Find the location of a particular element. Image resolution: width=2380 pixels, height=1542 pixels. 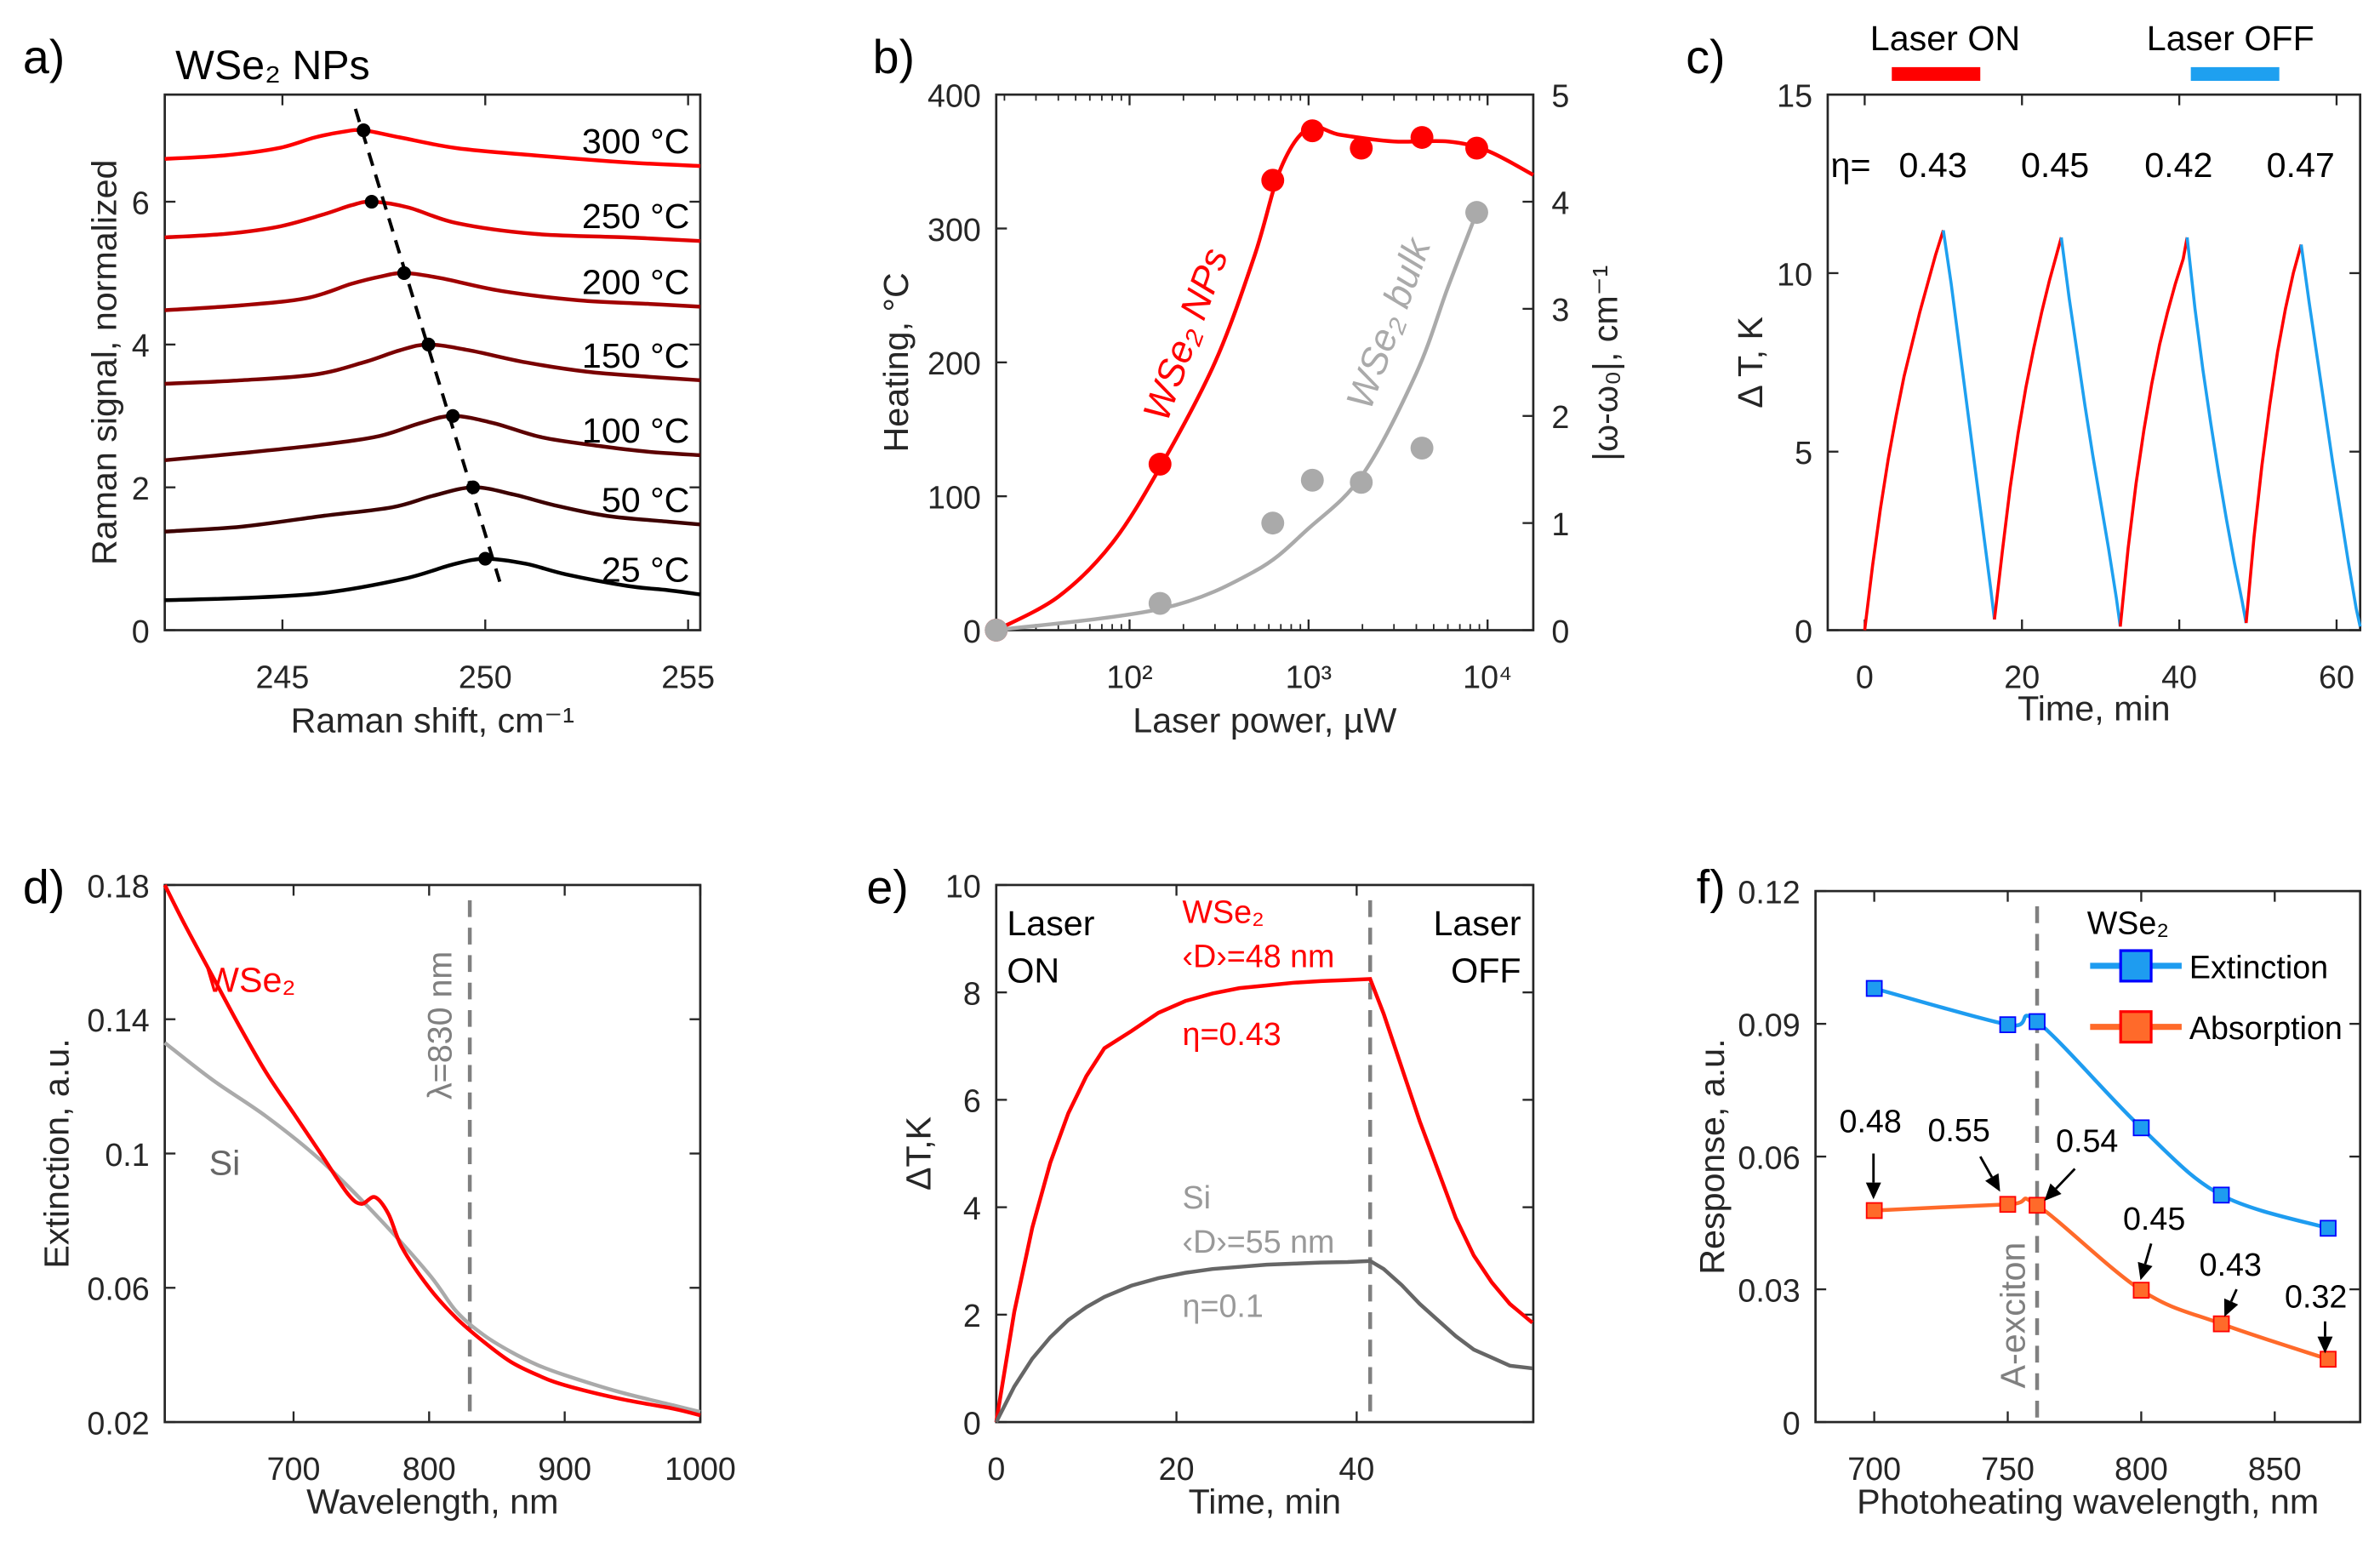

y-tick-label: 0.14 is located at coordinates (118, 1020).